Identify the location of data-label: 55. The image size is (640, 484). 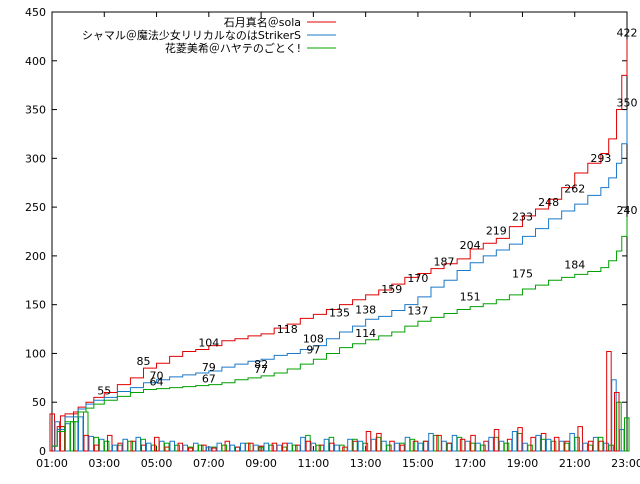
(104, 390).